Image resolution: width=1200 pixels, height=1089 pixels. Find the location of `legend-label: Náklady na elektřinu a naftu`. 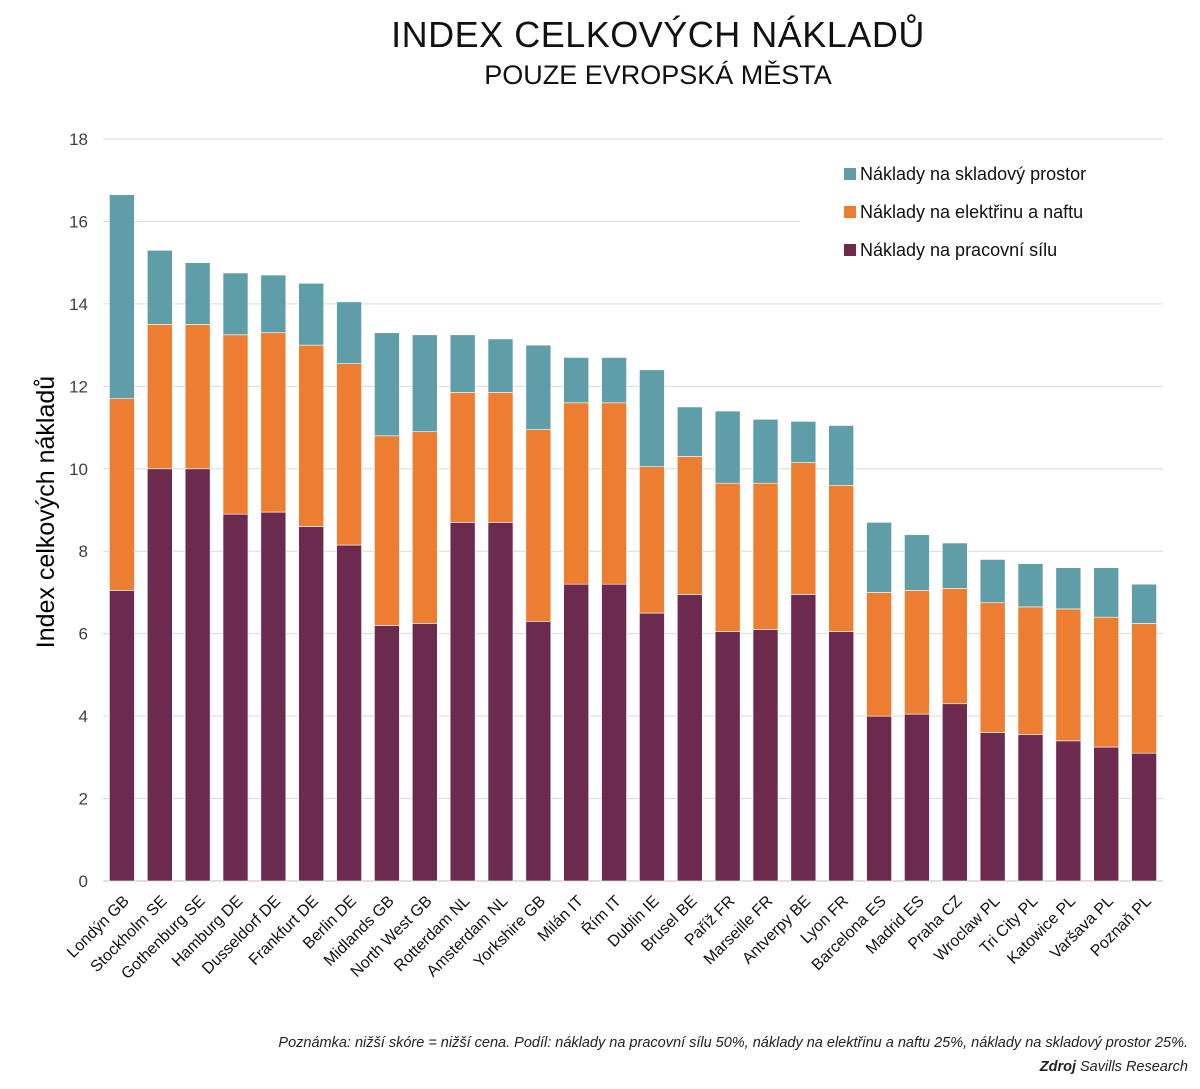

legend-label: Náklady na elektřinu a naftu is located at coordinates (971, 212).